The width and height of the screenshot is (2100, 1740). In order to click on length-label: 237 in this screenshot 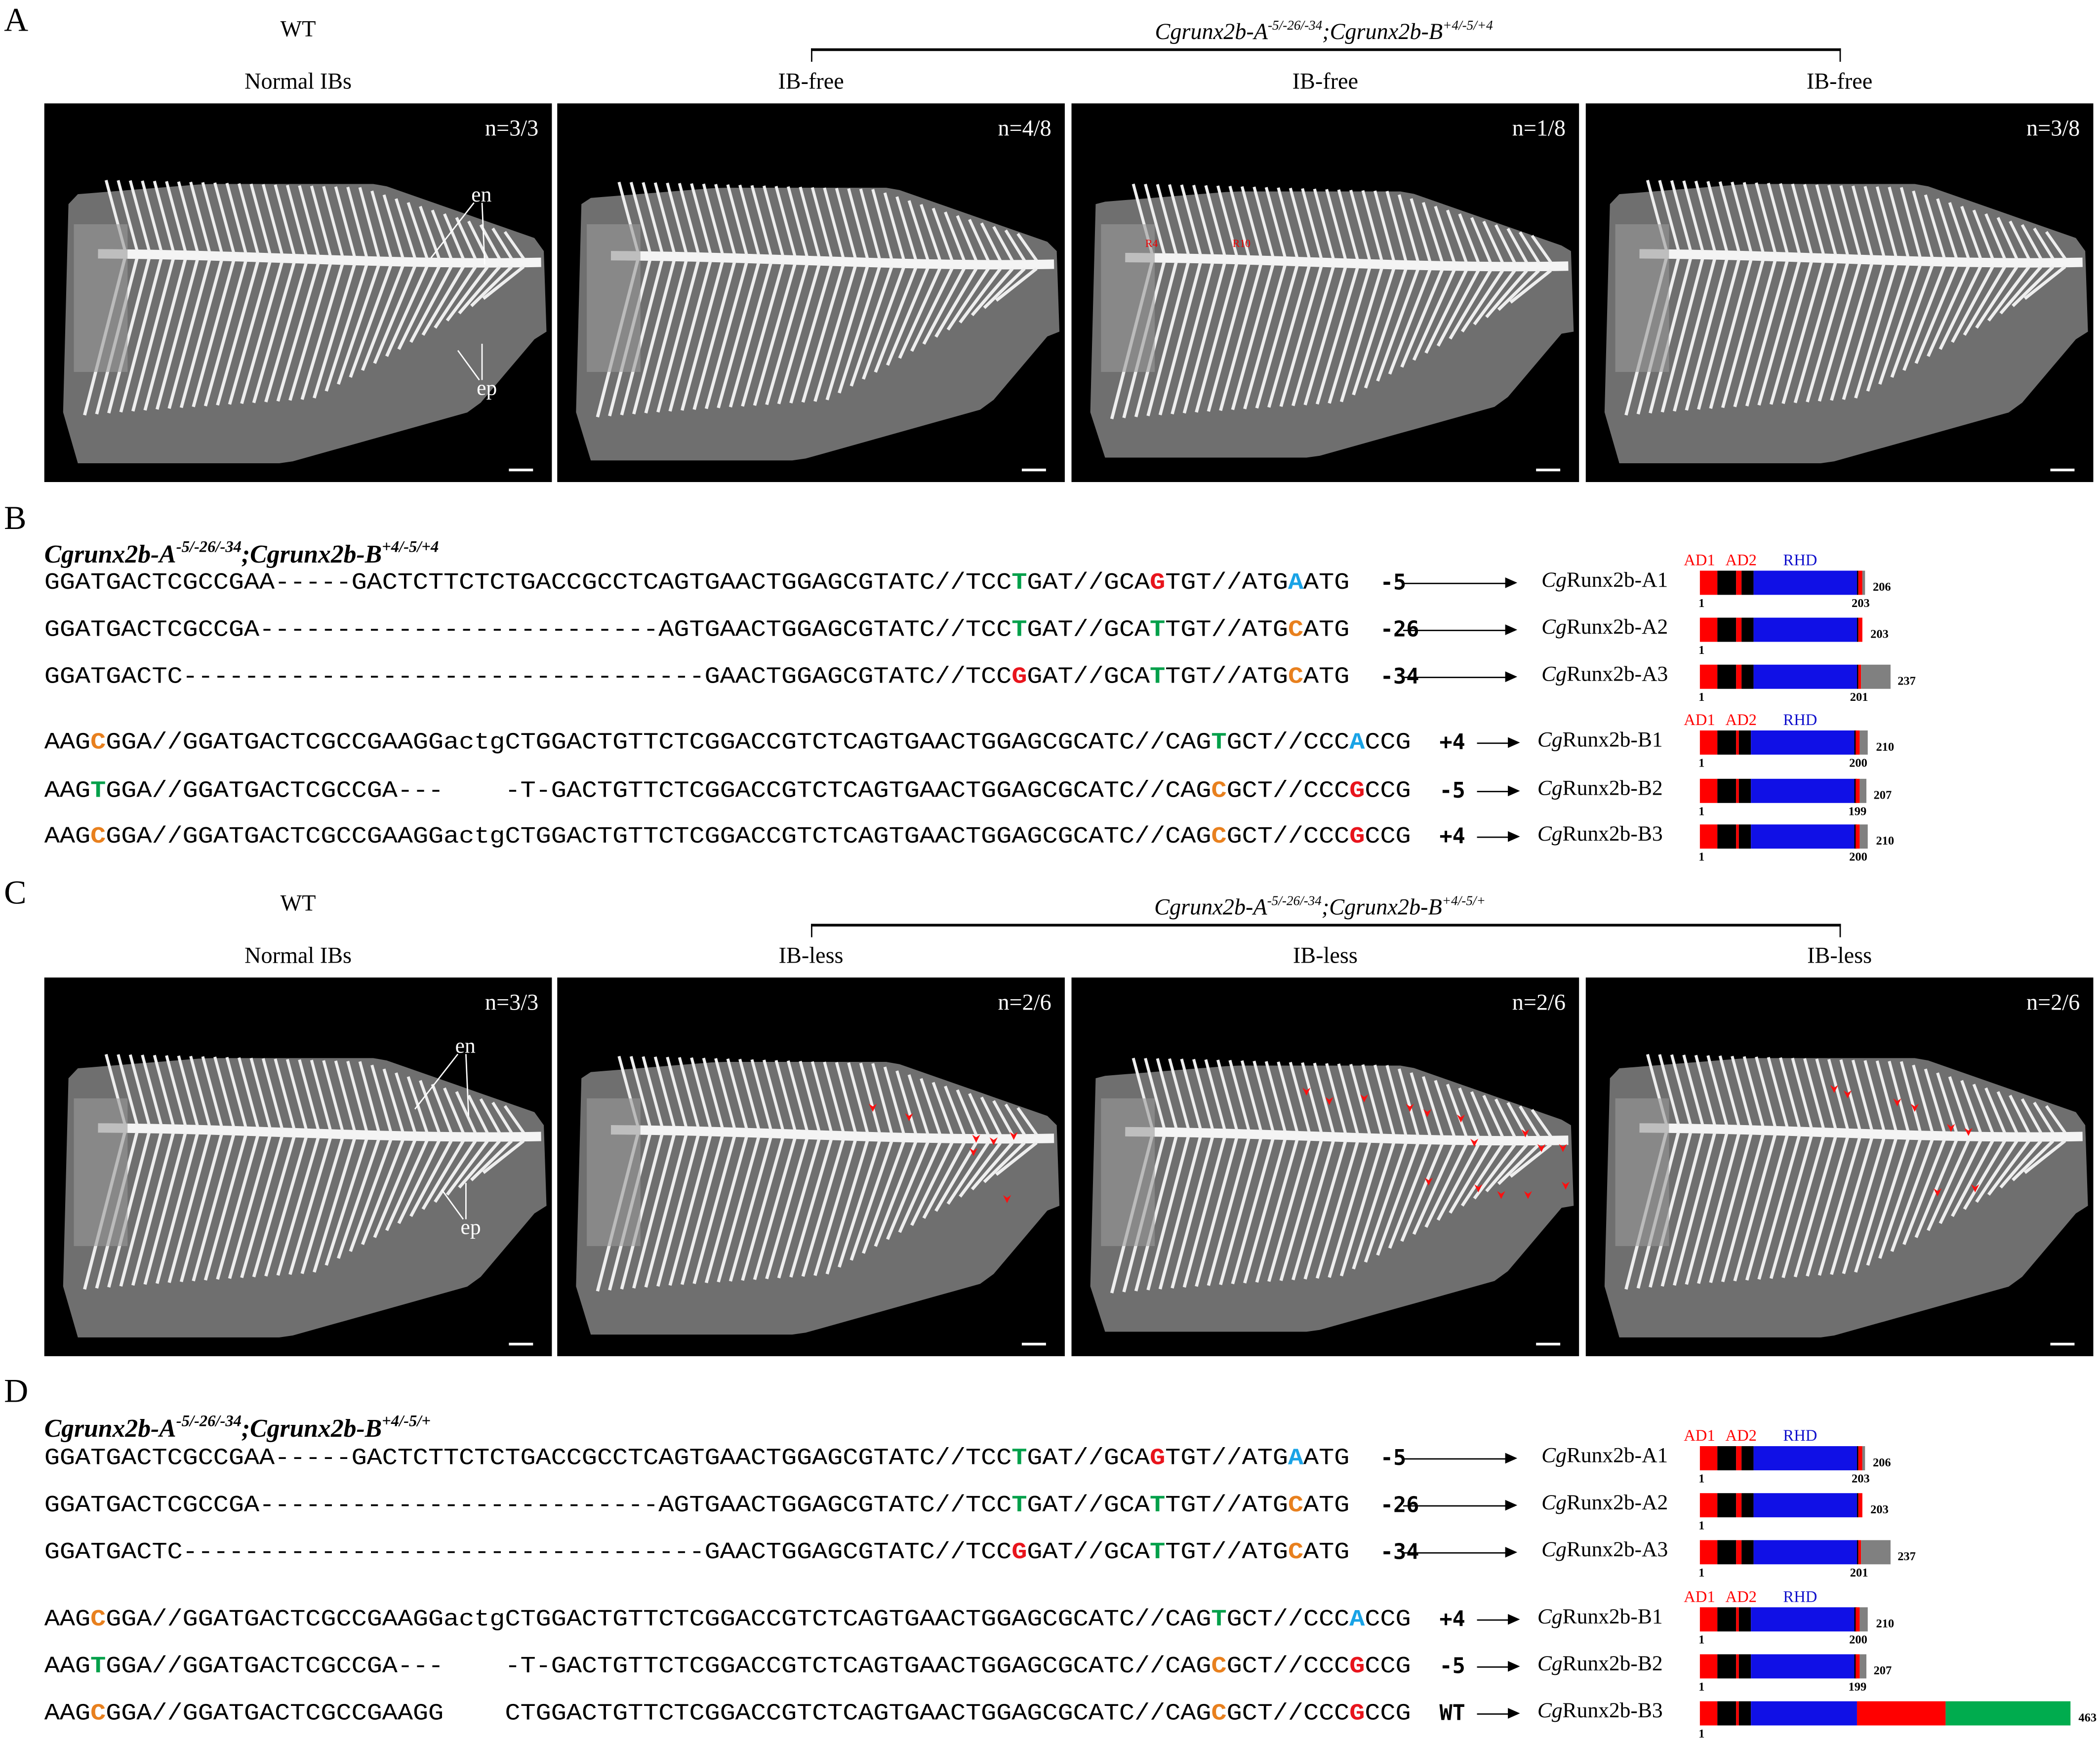, I will do `click(1907, 681)`.